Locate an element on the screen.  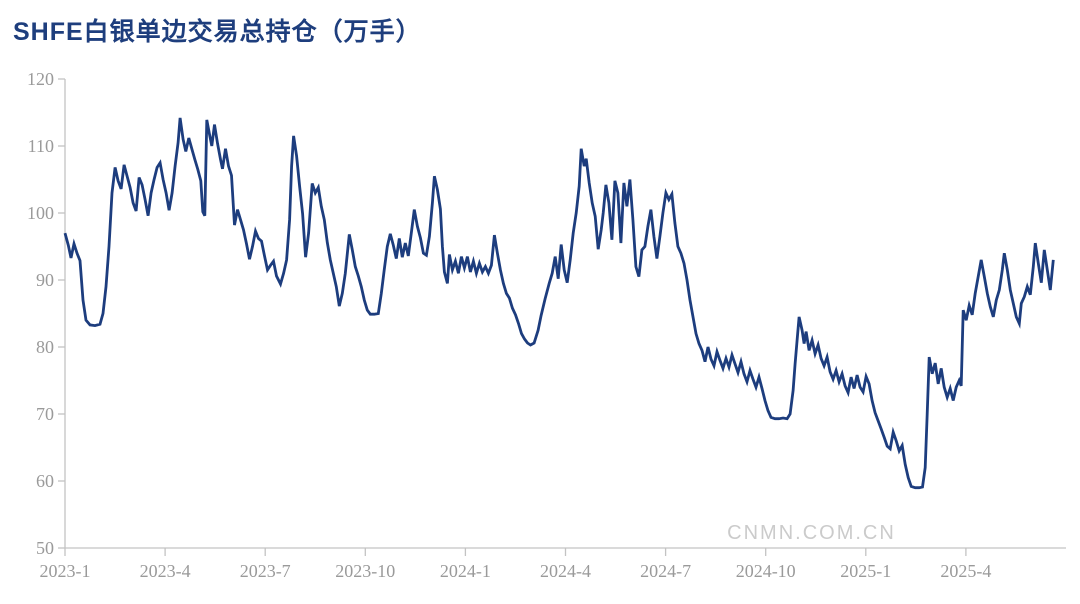
y-tick-label: 90 is located at coordinates (45, 280).